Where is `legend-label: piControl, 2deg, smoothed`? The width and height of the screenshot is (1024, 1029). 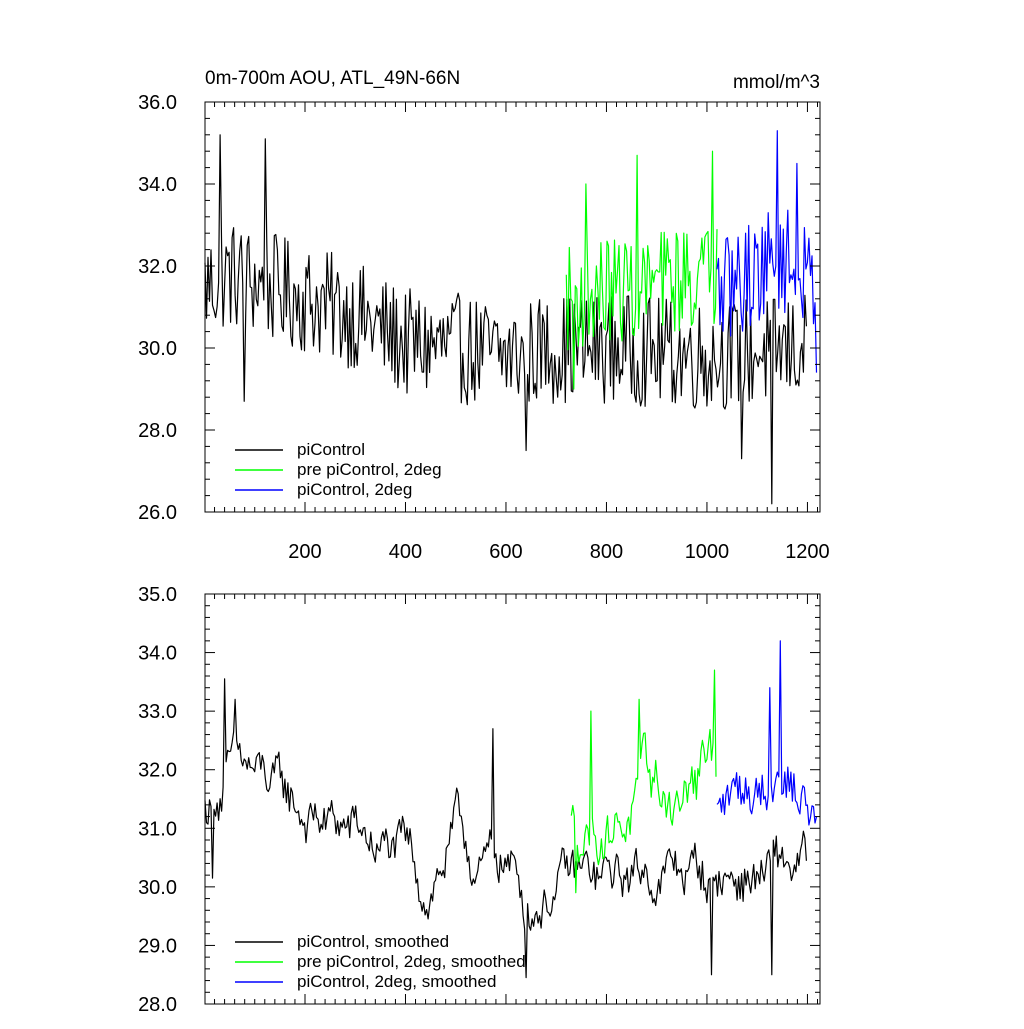 legend-label: piControl, 2deg, smoothed is located at coordinates (396, 981).